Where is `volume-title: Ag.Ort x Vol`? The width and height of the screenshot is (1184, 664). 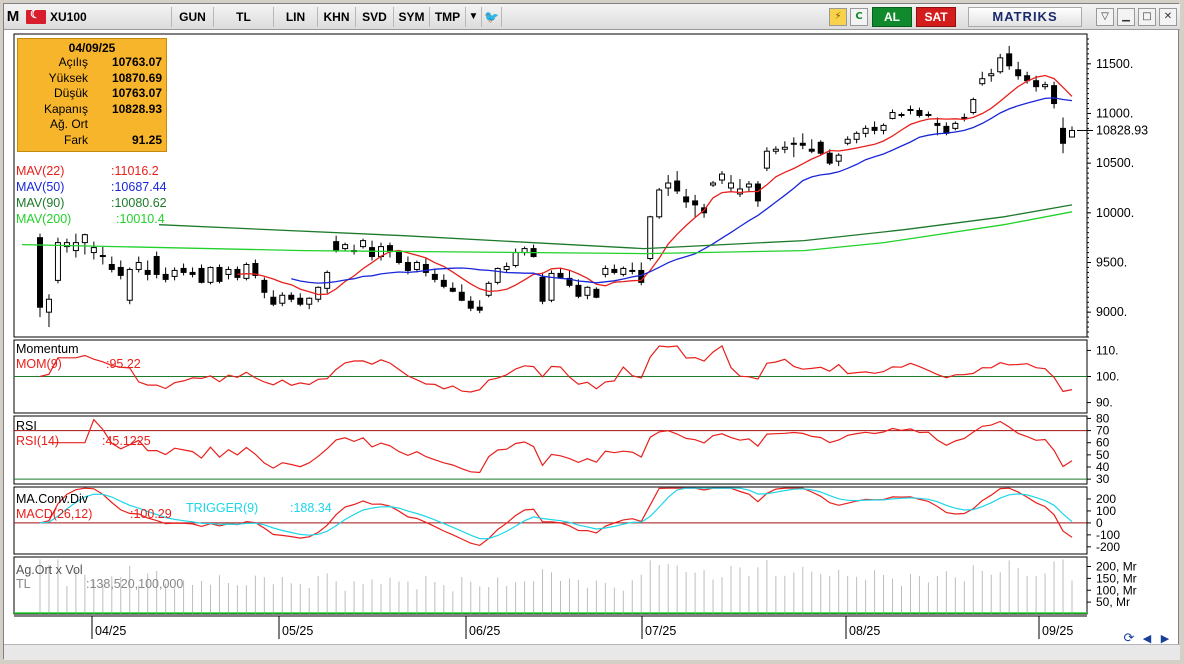
volume-title: Ag.Ort x Vol is located at coordinates (49, 570).